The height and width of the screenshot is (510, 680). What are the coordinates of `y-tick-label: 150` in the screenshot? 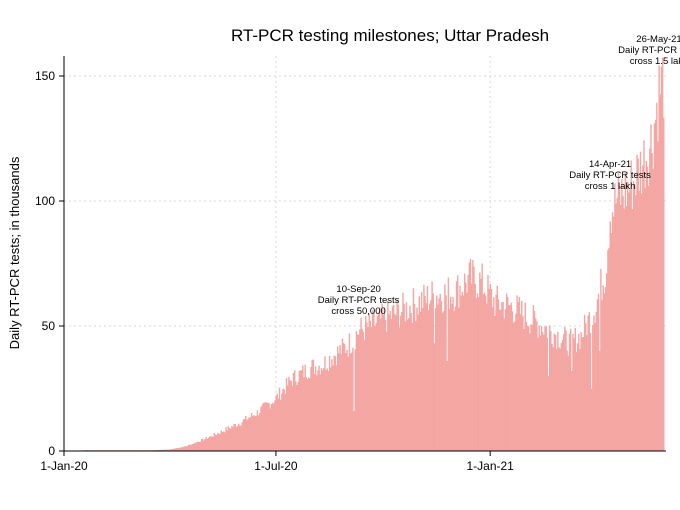 It's located at (45, 76).